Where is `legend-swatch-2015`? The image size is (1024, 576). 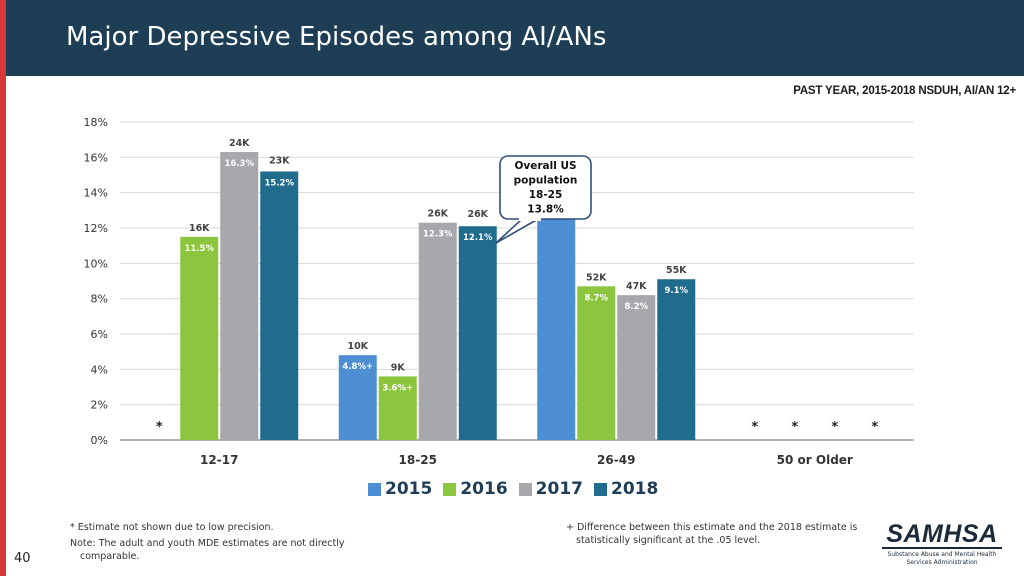
legend-swatch-2015 is located at coordinates (374, 489).